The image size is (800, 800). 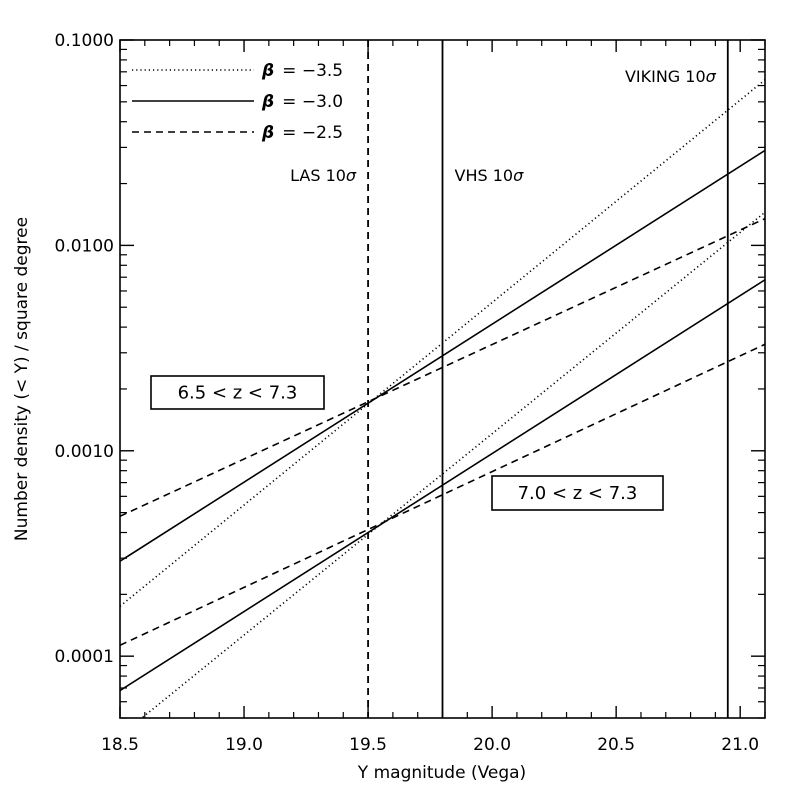 I want to click on depth-limit-label-1: LAS 10σ, so click(x=323, y=175).